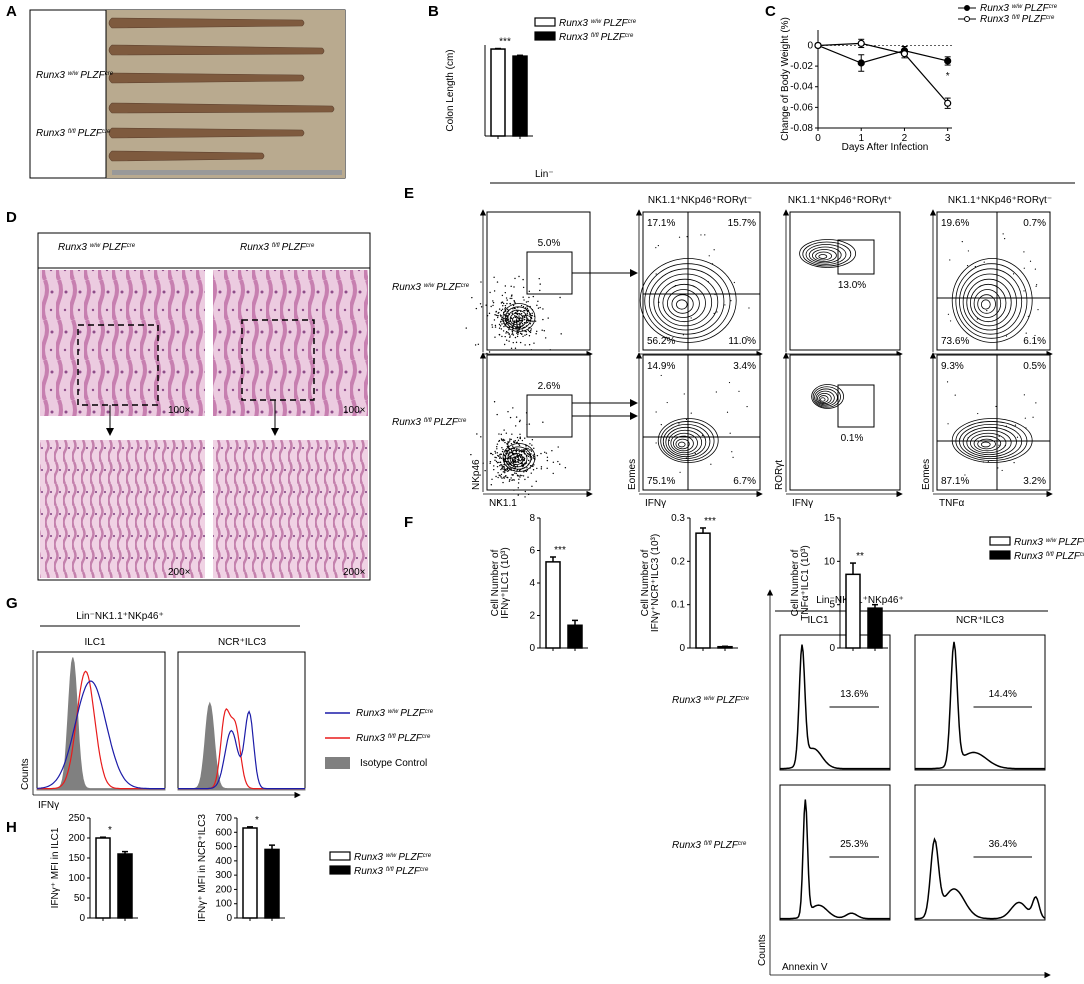 The width and height of the screenshot is (1084, 984). What do you see at coordinates (967, 19) in the screenshot?
I see `legend-marker` at bounding box center [967, 19].